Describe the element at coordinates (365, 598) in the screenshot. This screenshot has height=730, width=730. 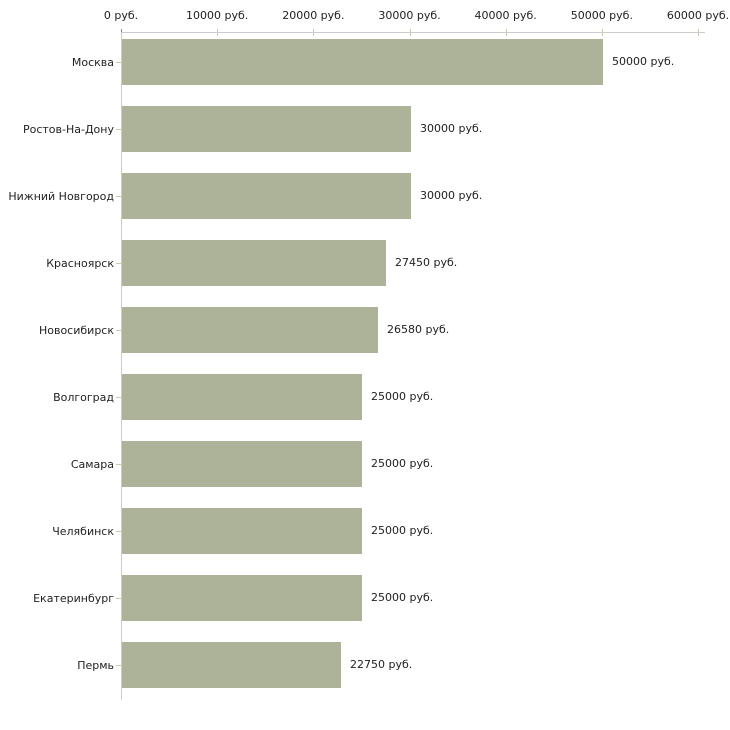
I see `bar-row: Екатеринбург 25000 руб.` at that location.